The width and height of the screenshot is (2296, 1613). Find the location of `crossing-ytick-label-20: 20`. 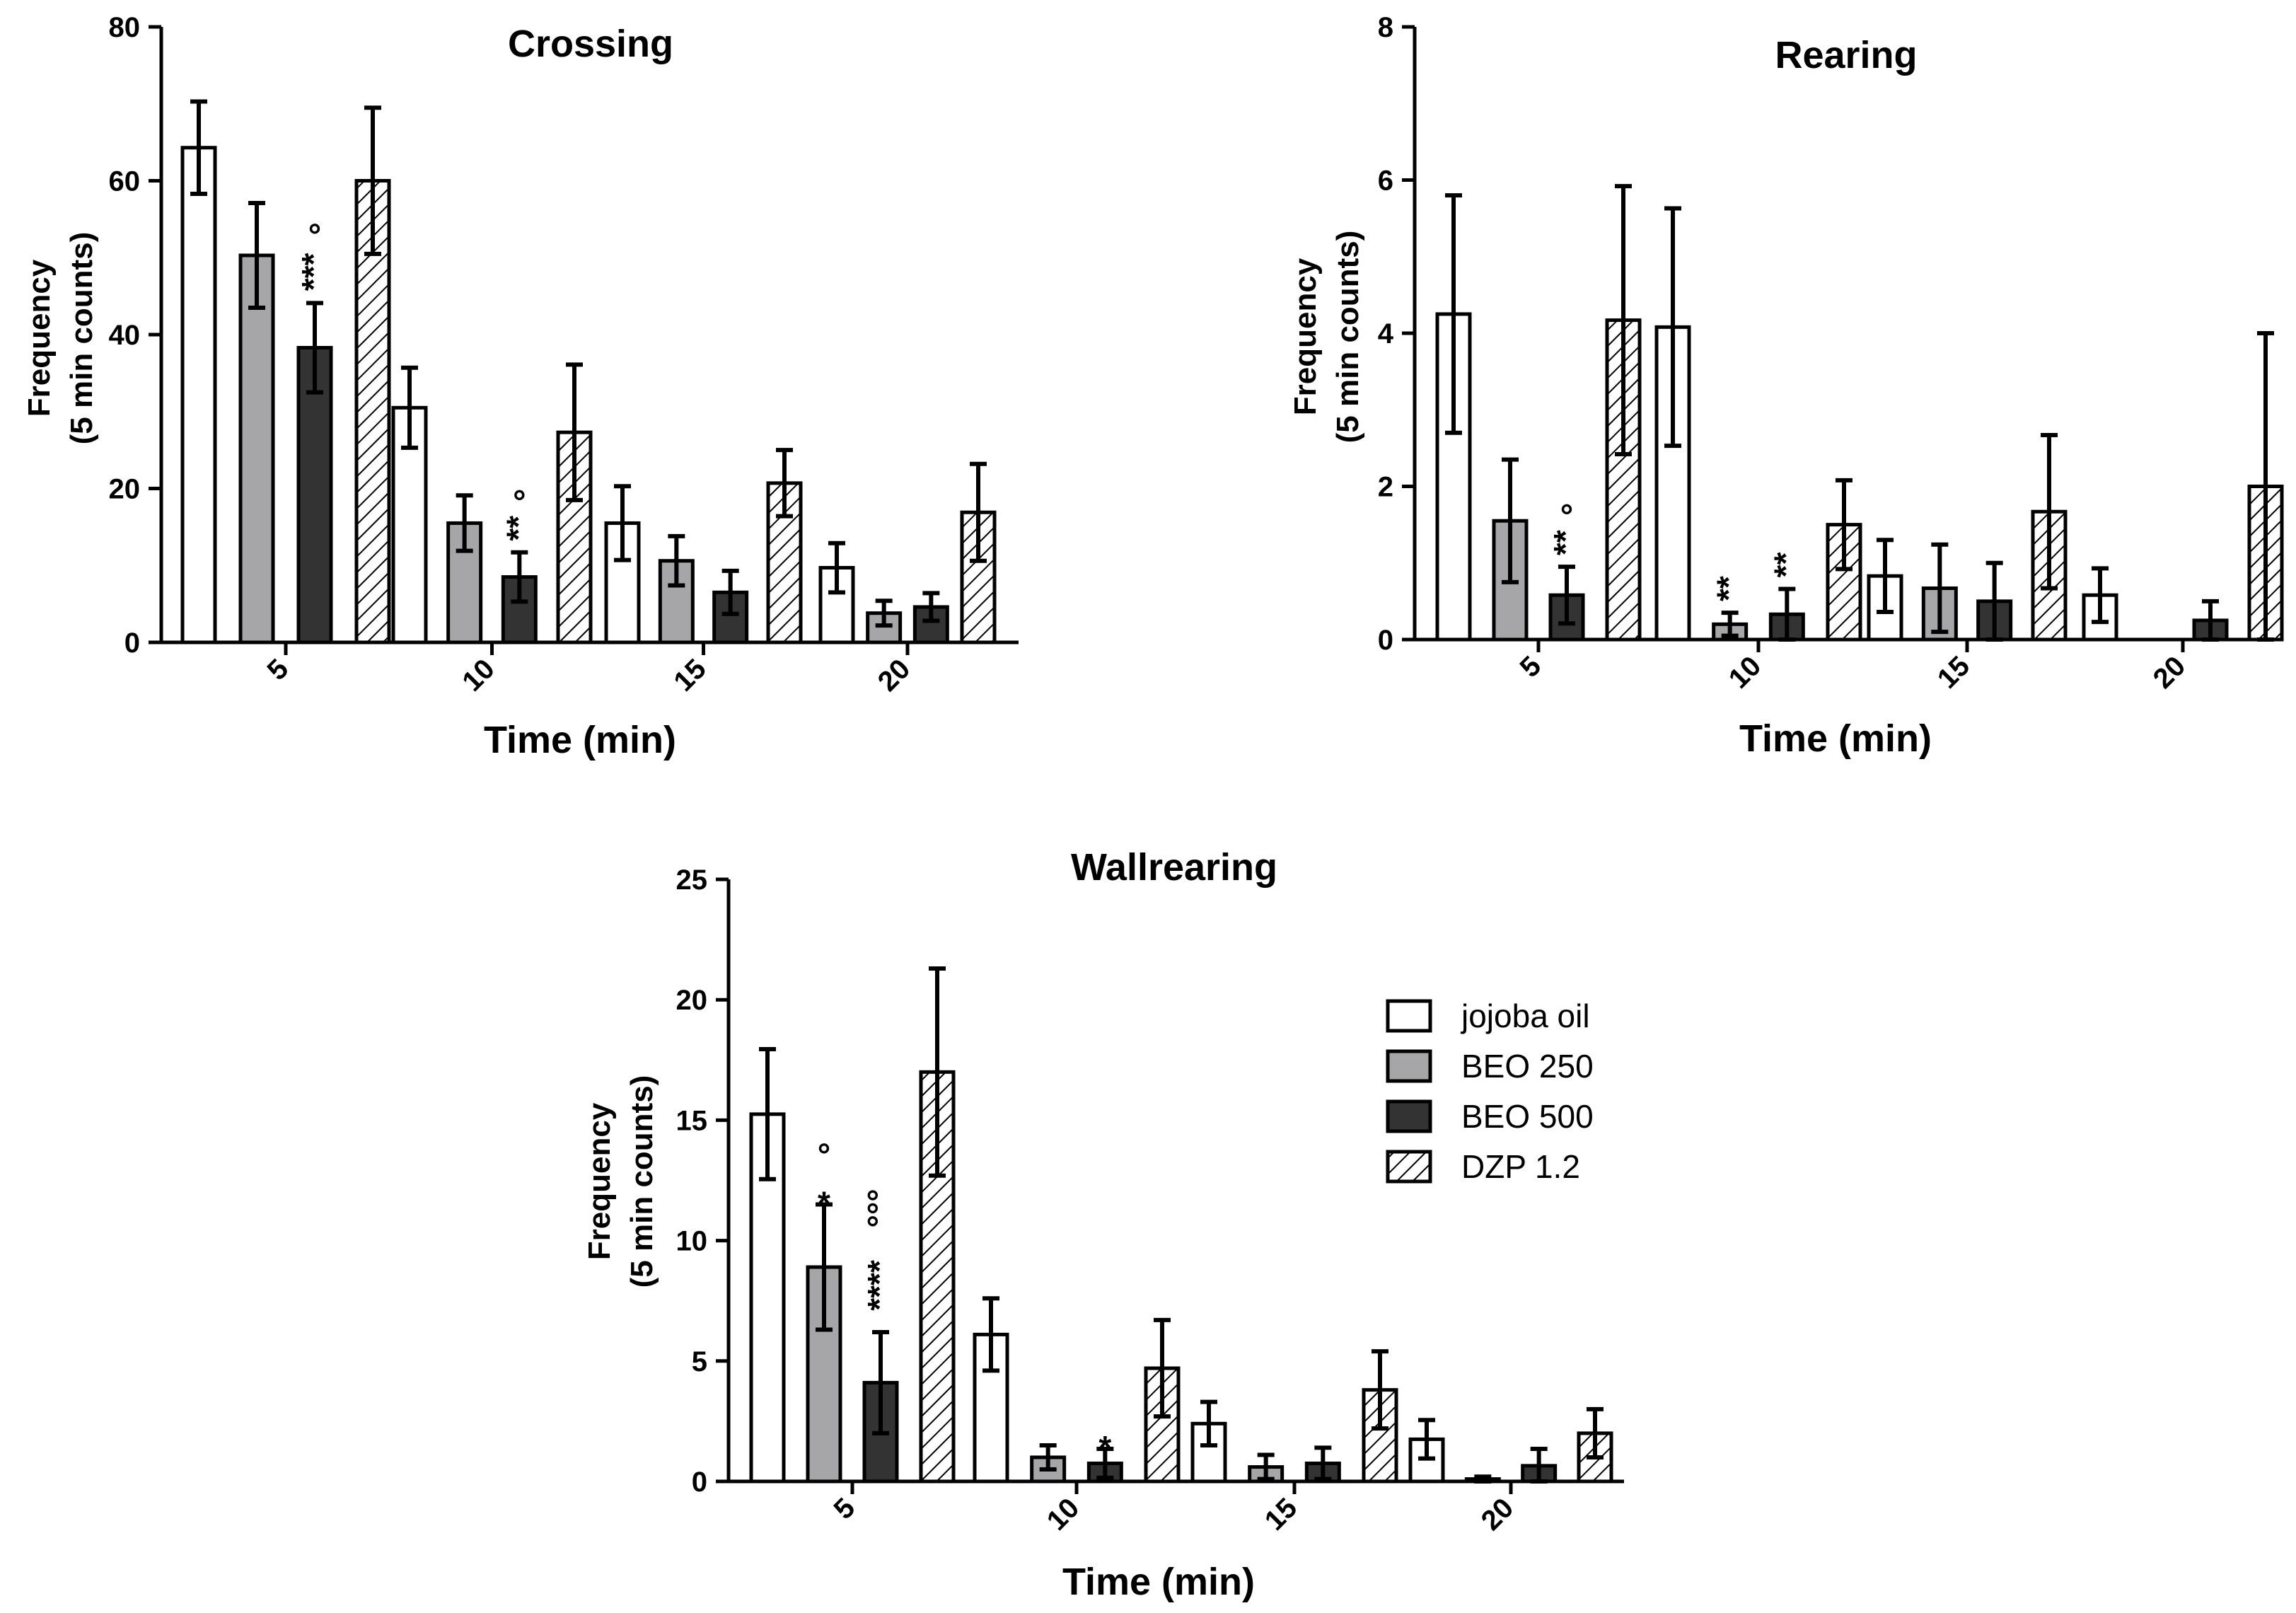

crossing-ytick-label-20: 20 is located at coordinates (125, 489).